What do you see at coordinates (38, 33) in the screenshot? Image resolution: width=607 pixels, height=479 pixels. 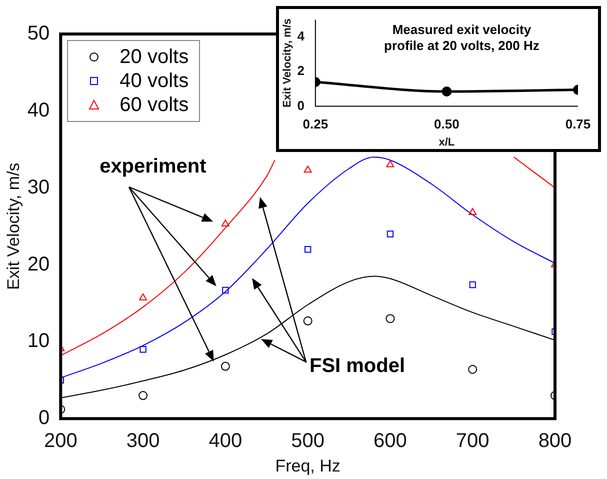 I see `y-tick-label: 50` at bounding box center [38, 33].